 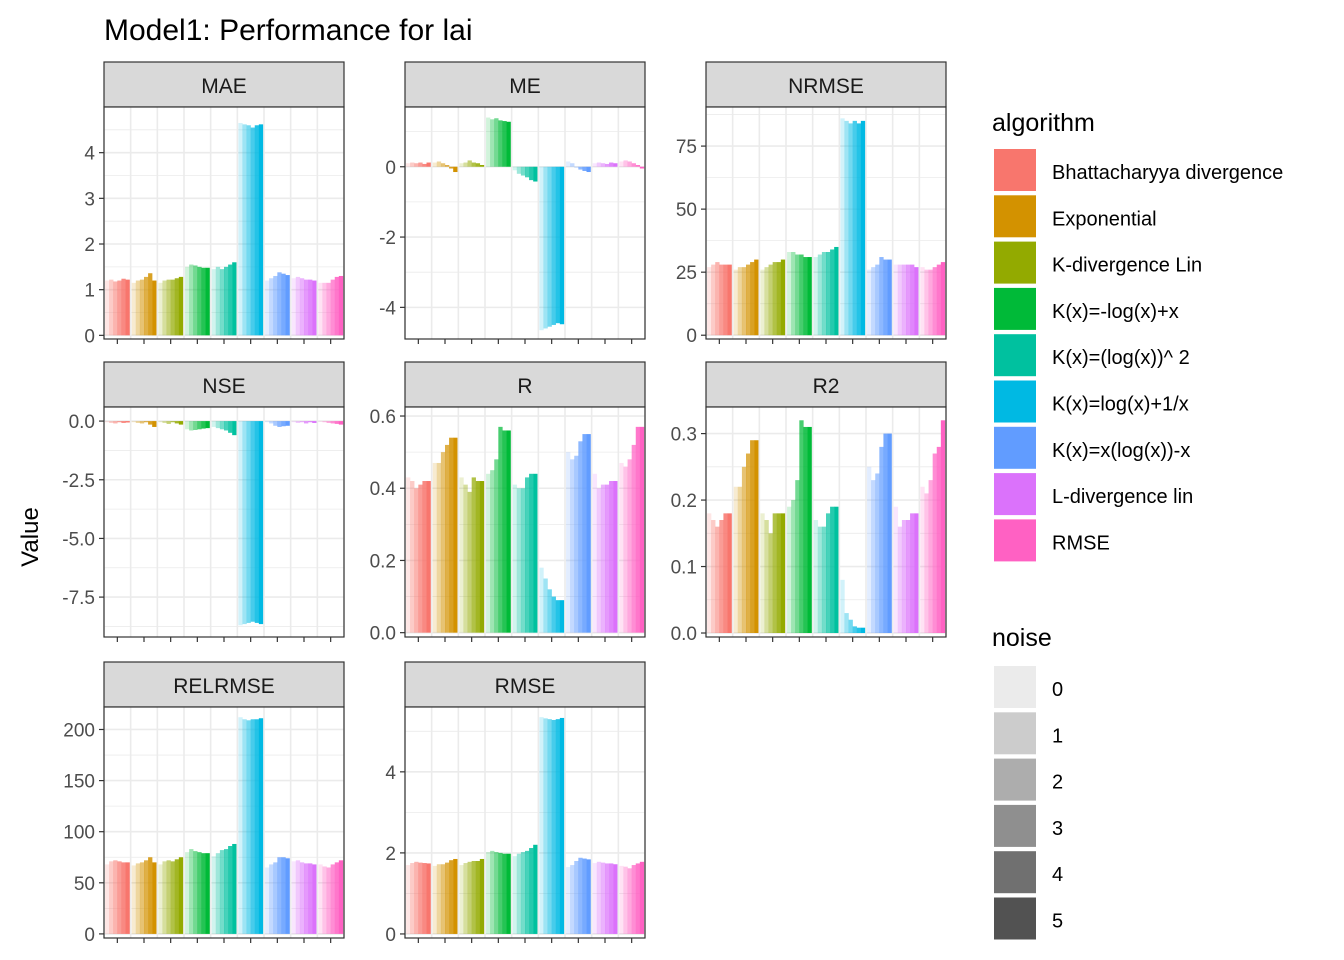 What do you see at coordinates (208, 245) in the screenshot?
I see `y-axis: 0 1 2 3 4` at bounding box center [208, 245].